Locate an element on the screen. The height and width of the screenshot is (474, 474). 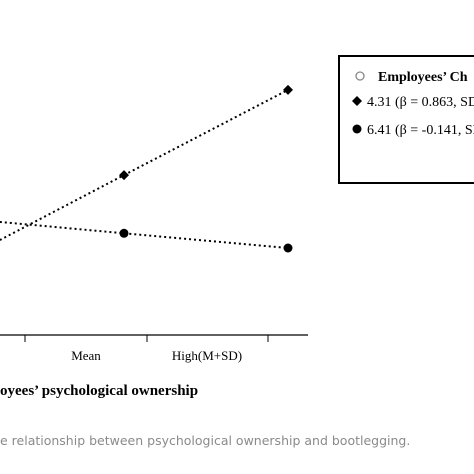
legend-box is located at coordinates (406, 119).